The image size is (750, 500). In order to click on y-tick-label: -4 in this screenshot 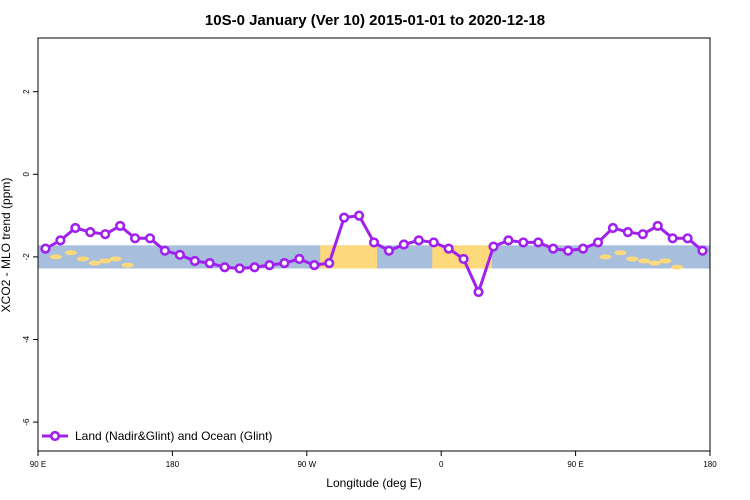, I will do `click(26, 339)`.